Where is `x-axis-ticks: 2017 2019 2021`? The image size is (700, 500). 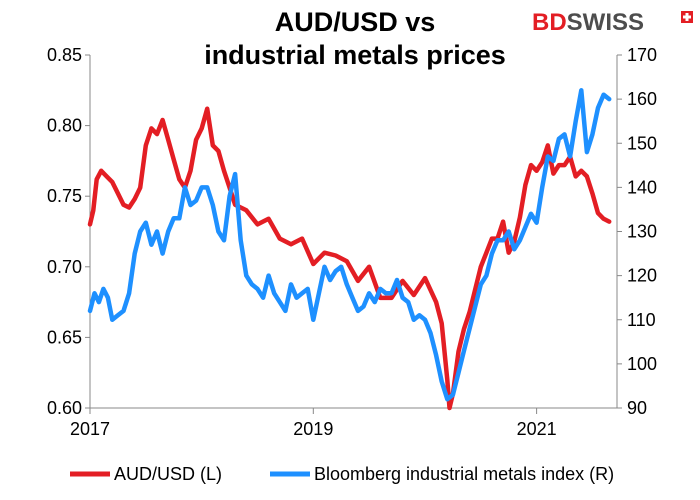 x-axis-ticks: 2017 2019 2021 is located at coordinates (313, 423).